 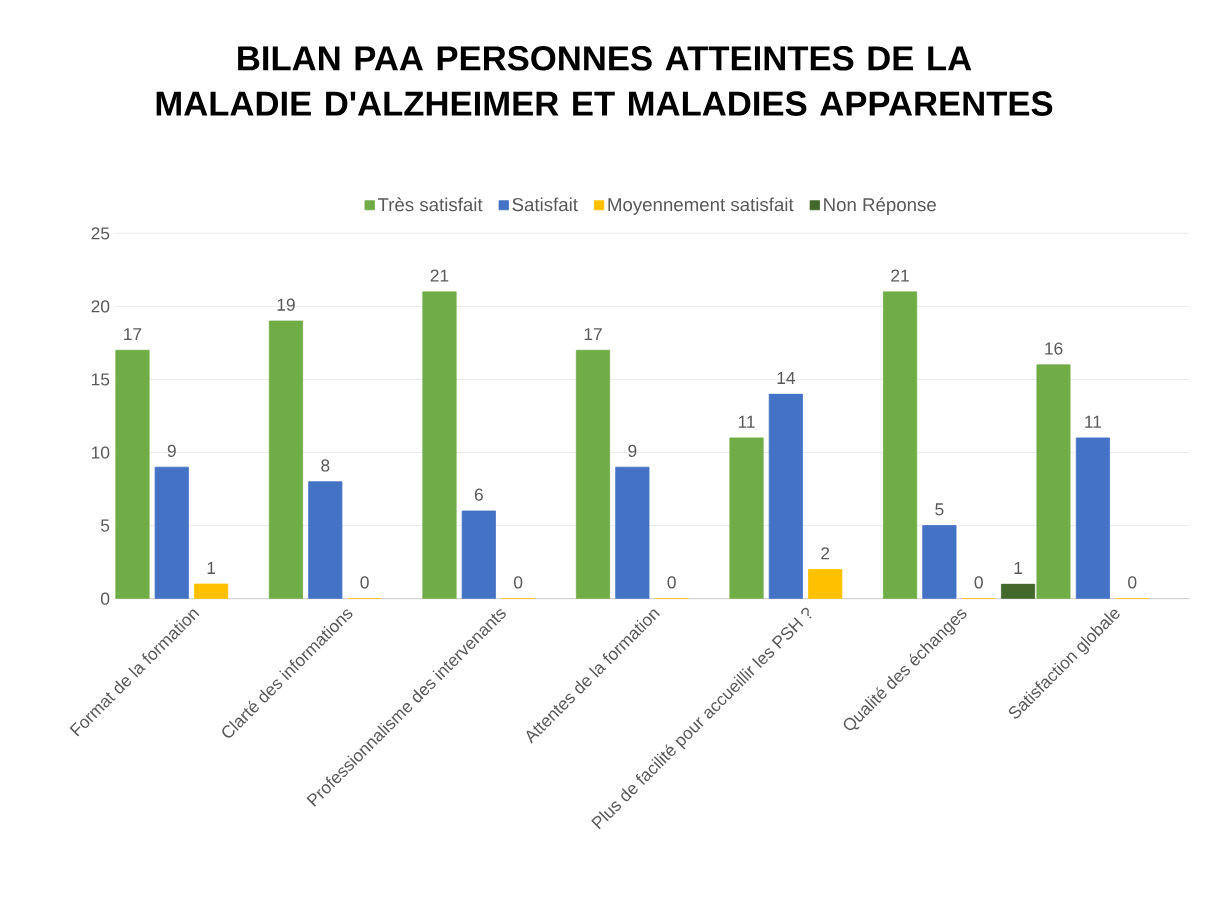 What do you see at coordinates (880, 206) in the screenshot?
I see `legend-label: Non Réponse` at bounding box center [880, 206].